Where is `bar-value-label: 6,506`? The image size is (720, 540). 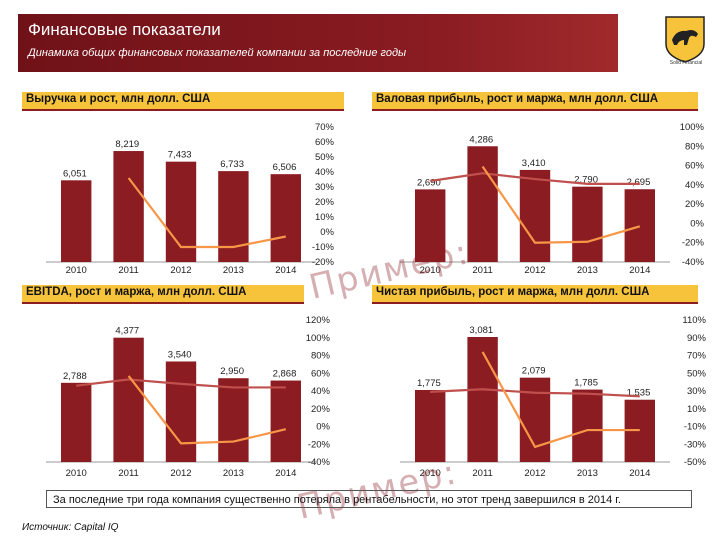
bar-value-label: 6,506 is located at coordinates (285, 167).